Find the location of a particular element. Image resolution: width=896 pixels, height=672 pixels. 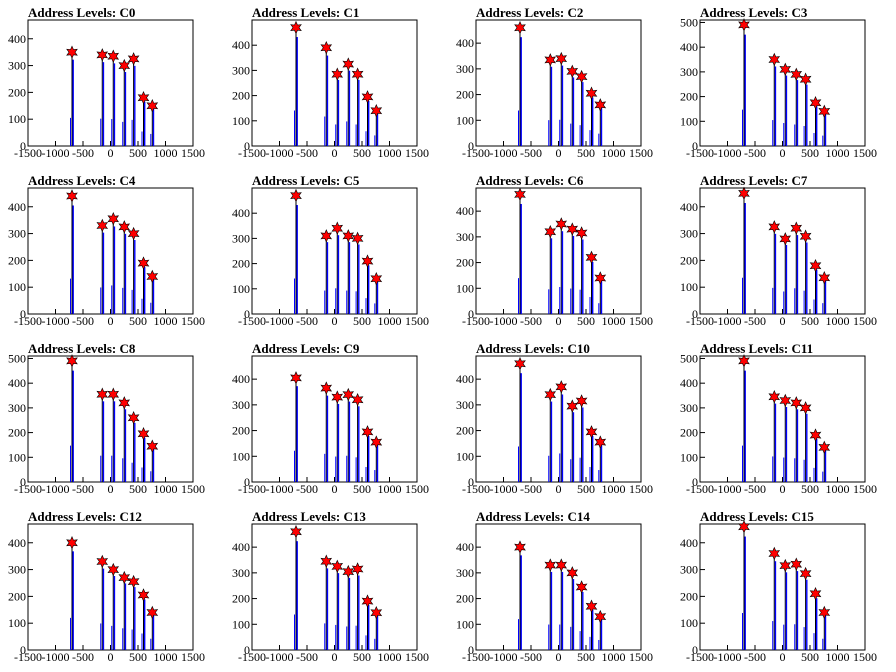

y-tick-label: 200 is located at coordinates (689, 97).